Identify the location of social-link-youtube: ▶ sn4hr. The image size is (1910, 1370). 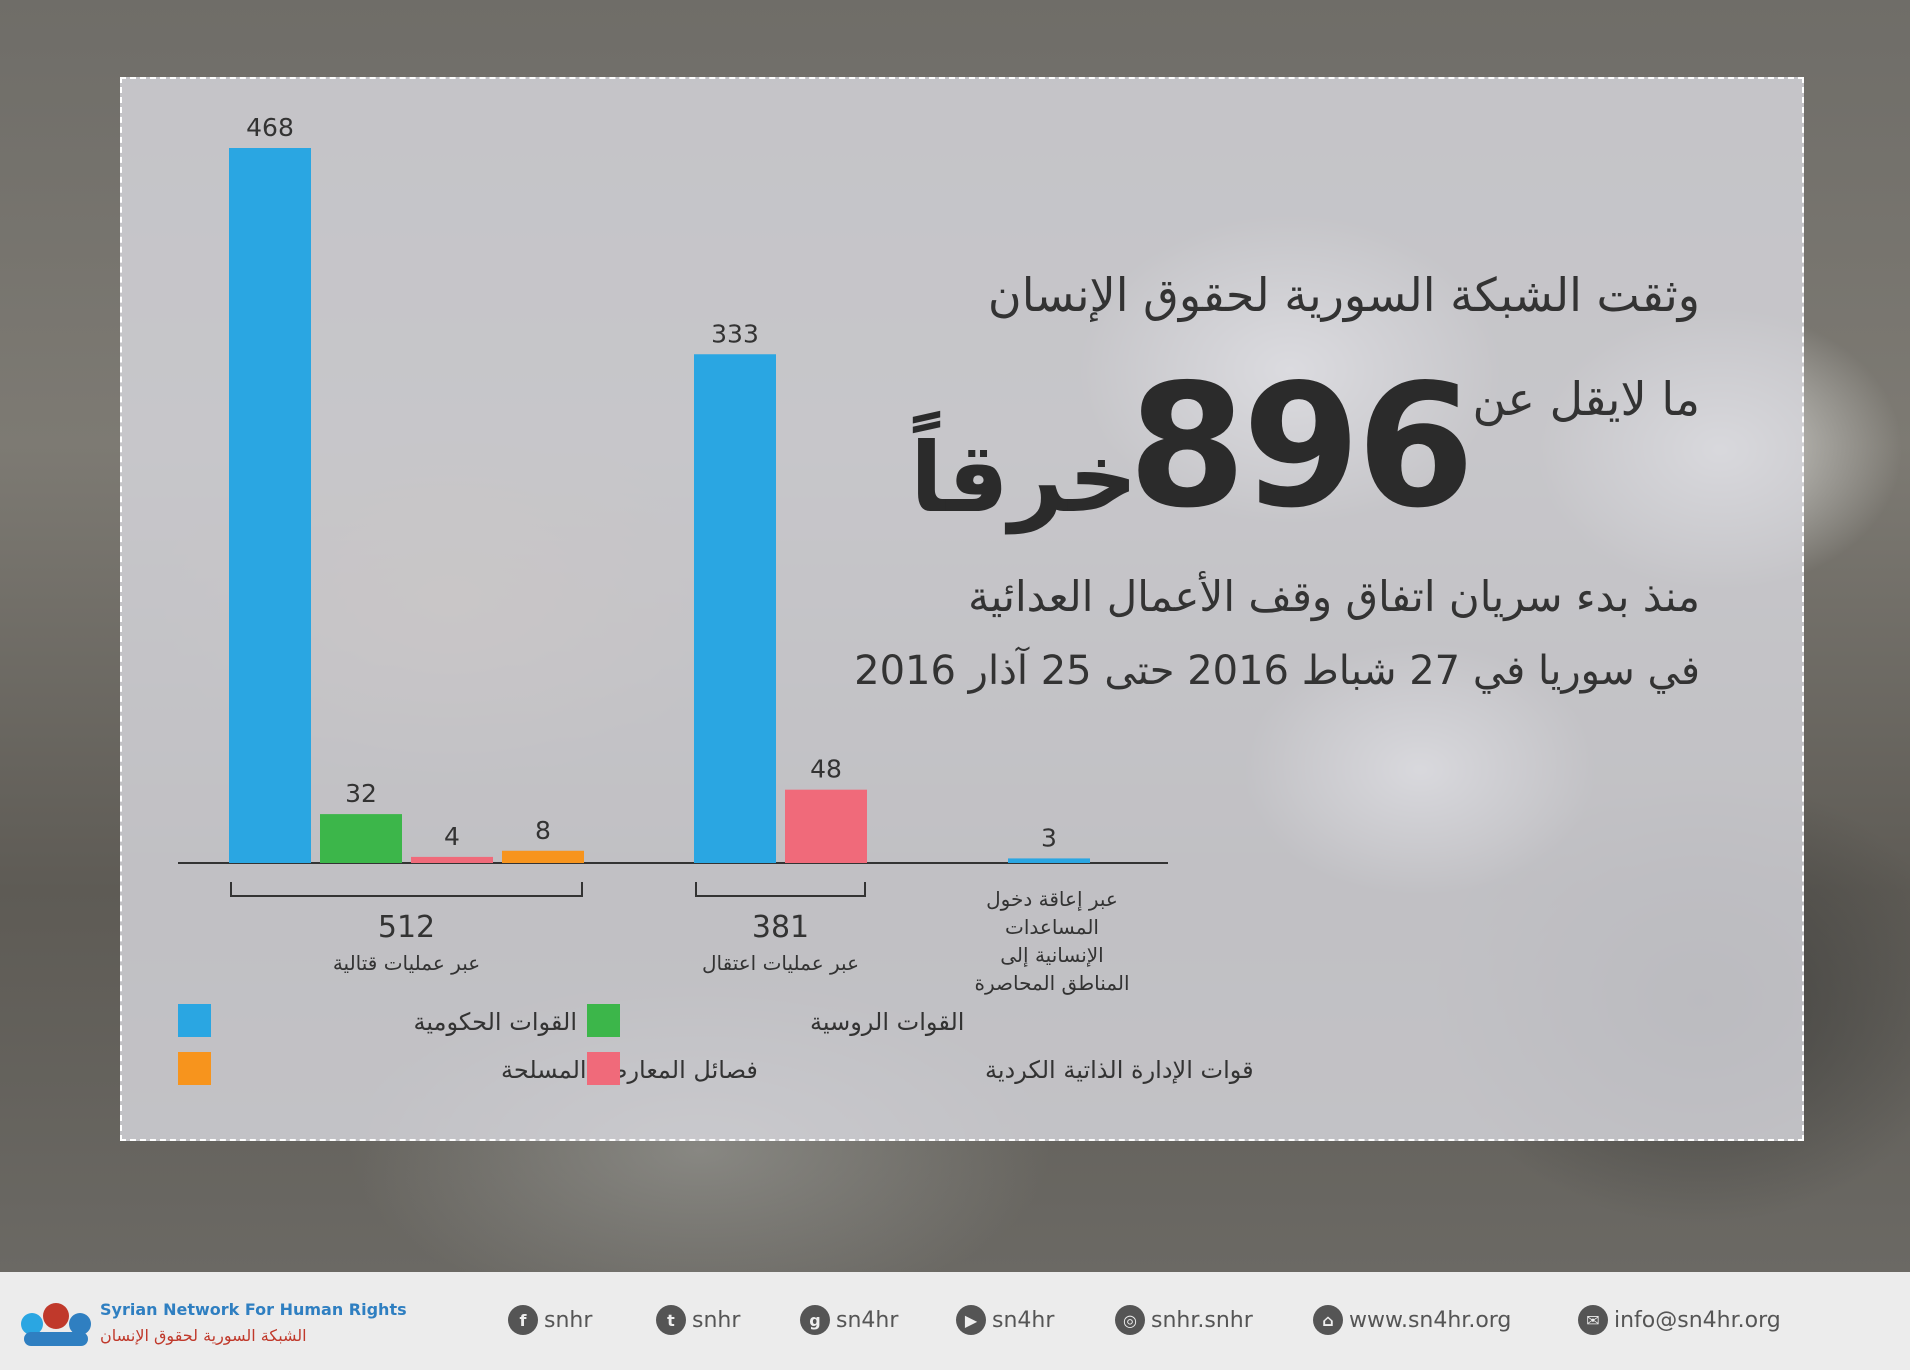
(1005, 1320).